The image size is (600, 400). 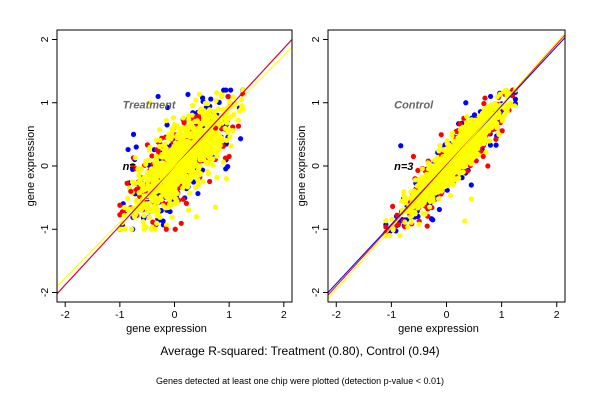 I want to click on y-tick-label: 2, so click(x=45, y=39).